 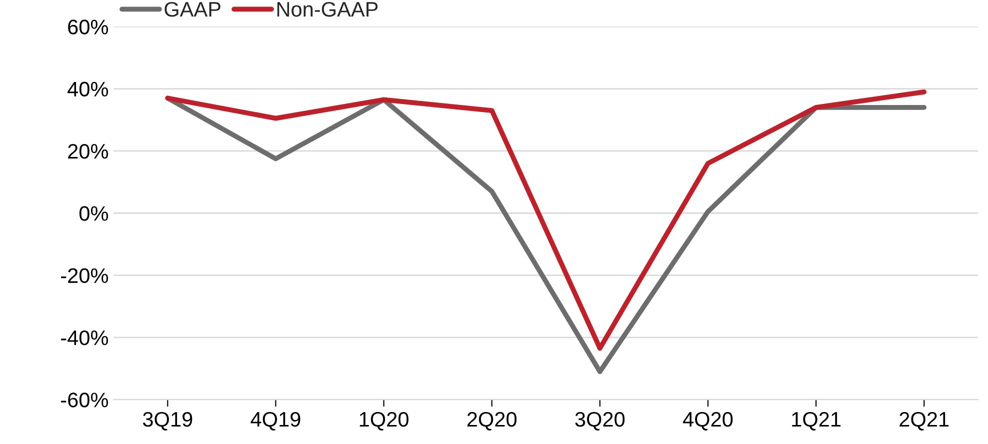 What do you see at coordinates (192, 9) in the screenshot?
I see `legend-label: GAAP` at bounding box center [192, 9].